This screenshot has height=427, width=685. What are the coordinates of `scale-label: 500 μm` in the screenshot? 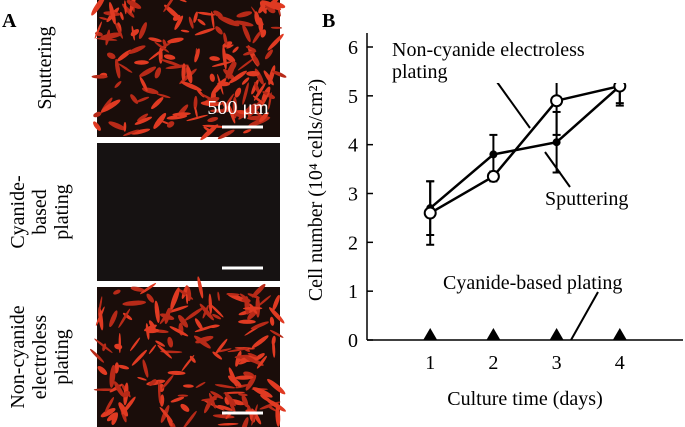 It's located at (238, 108).